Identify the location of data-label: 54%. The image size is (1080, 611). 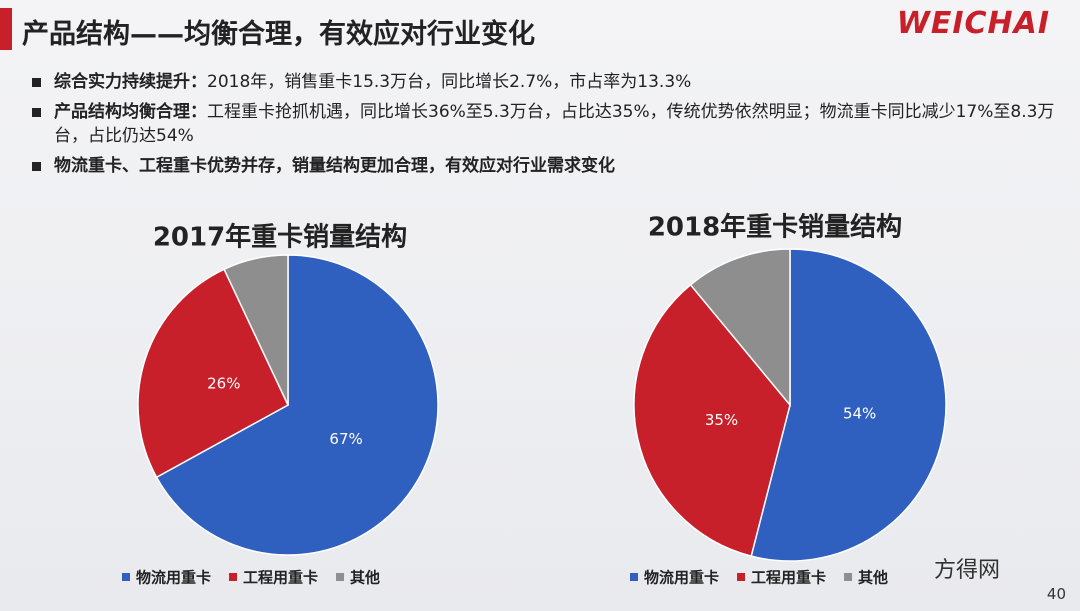
(859, 413).